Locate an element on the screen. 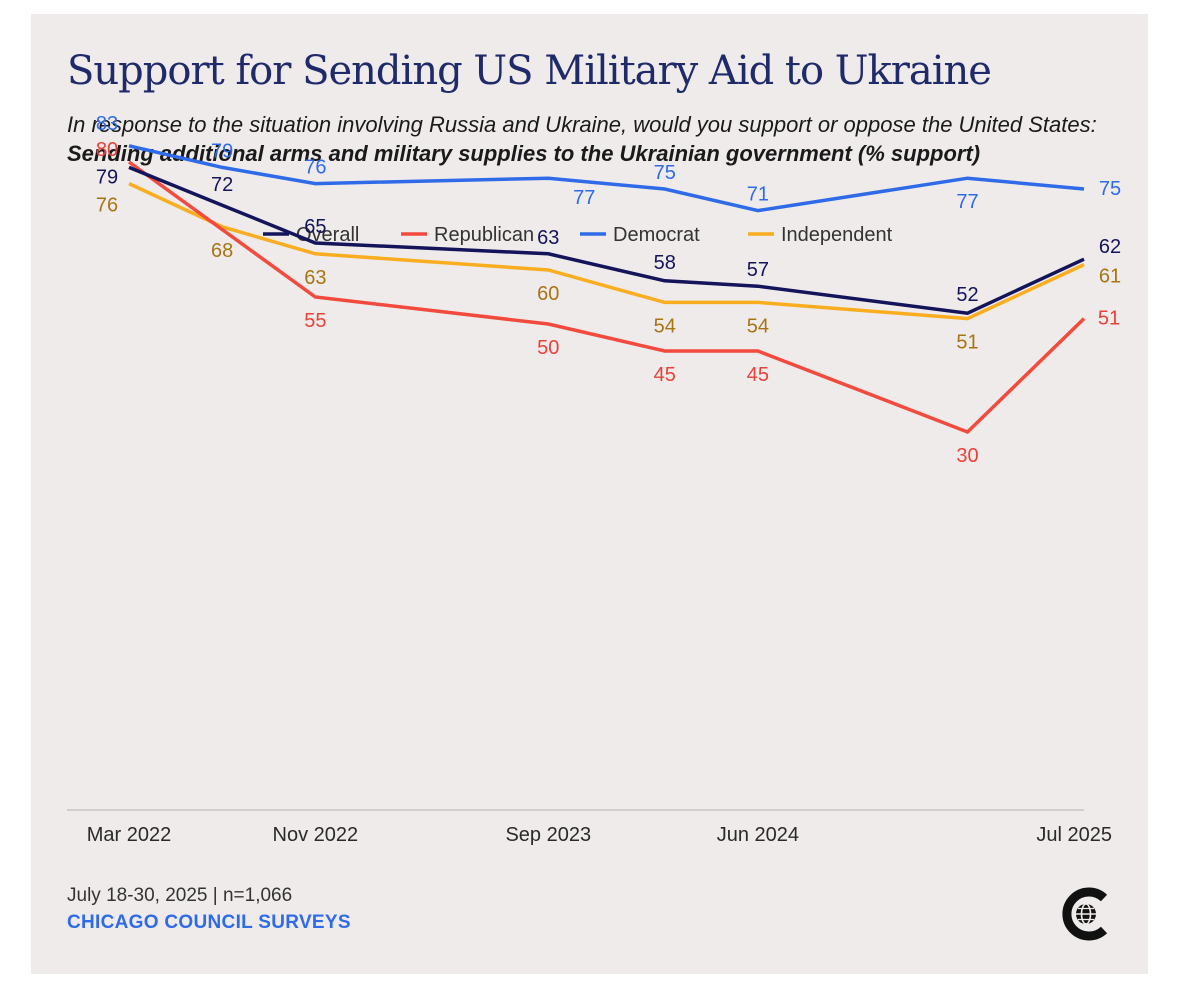 Image resolution: width=1179 pixels, height=993 pixels. data-label-overall: 62 is located at coordinates (1110, 247).